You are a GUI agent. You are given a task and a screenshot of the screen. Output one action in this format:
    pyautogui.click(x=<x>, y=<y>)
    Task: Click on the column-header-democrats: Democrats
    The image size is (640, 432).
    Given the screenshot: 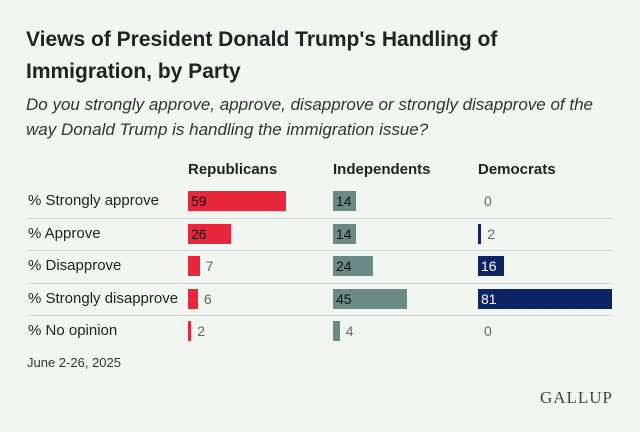 What is the action you would take?
    pyautogui.click(x=517, y=169)
    